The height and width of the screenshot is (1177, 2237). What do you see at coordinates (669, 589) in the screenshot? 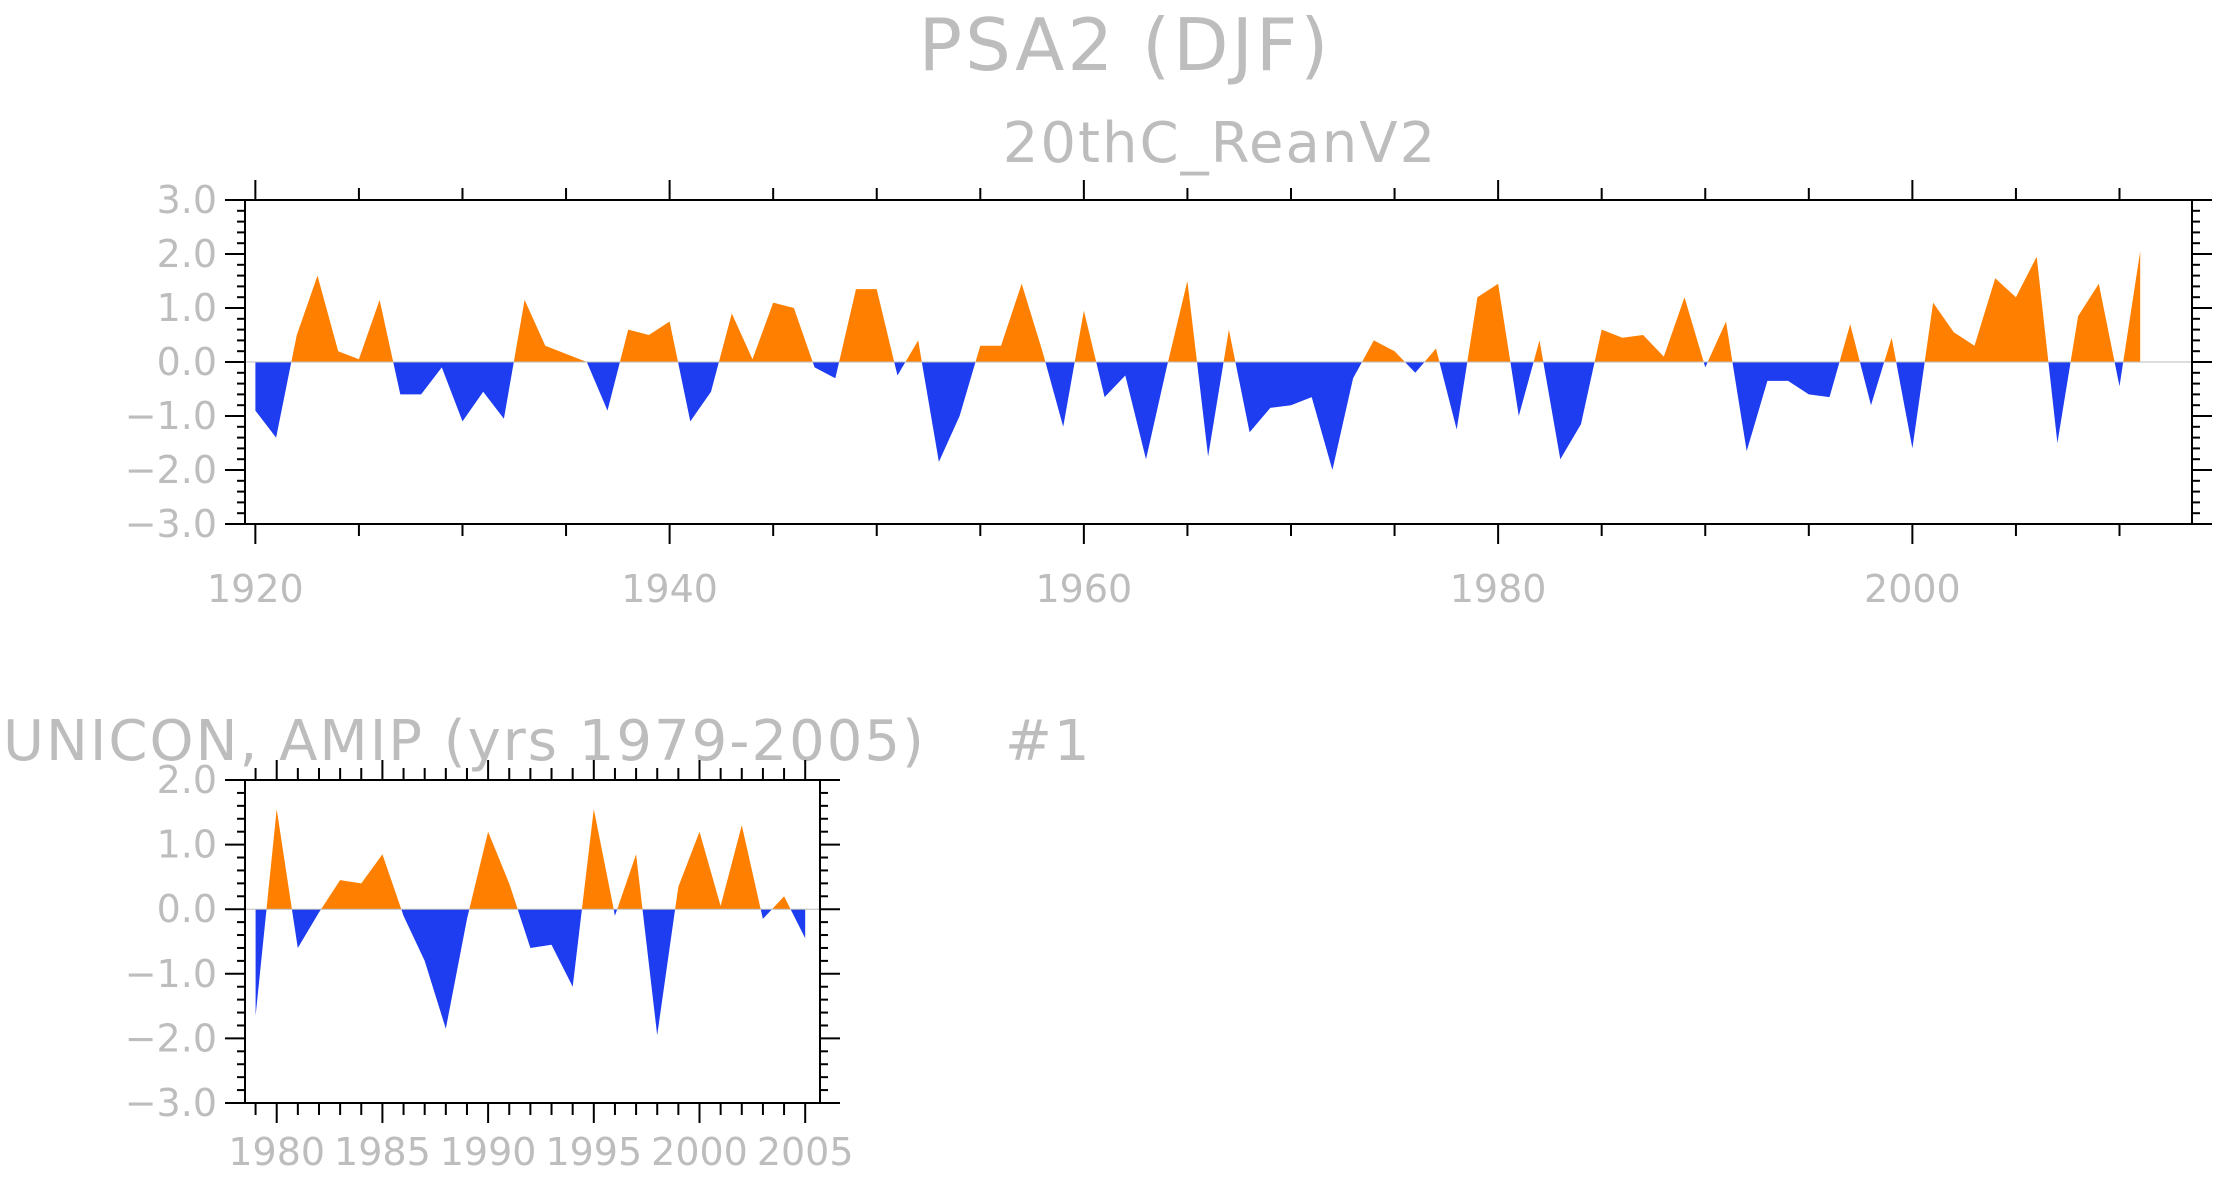
I see `x-tick-label: 1940` at bounding box center [669, 589].